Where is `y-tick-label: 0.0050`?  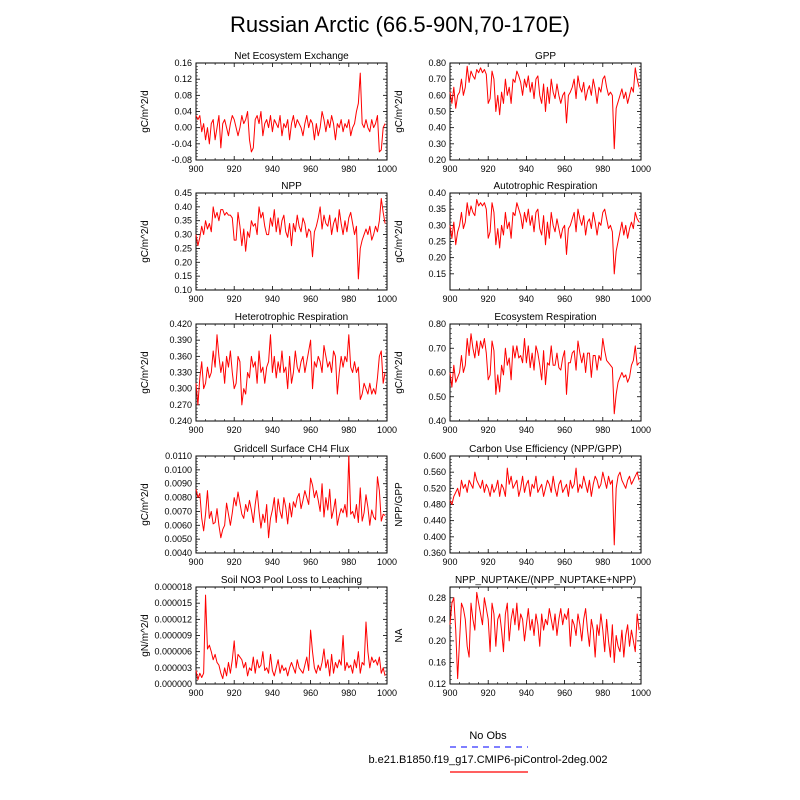 y-tick-label: 0.0050 is located at coordinates (178, 539).